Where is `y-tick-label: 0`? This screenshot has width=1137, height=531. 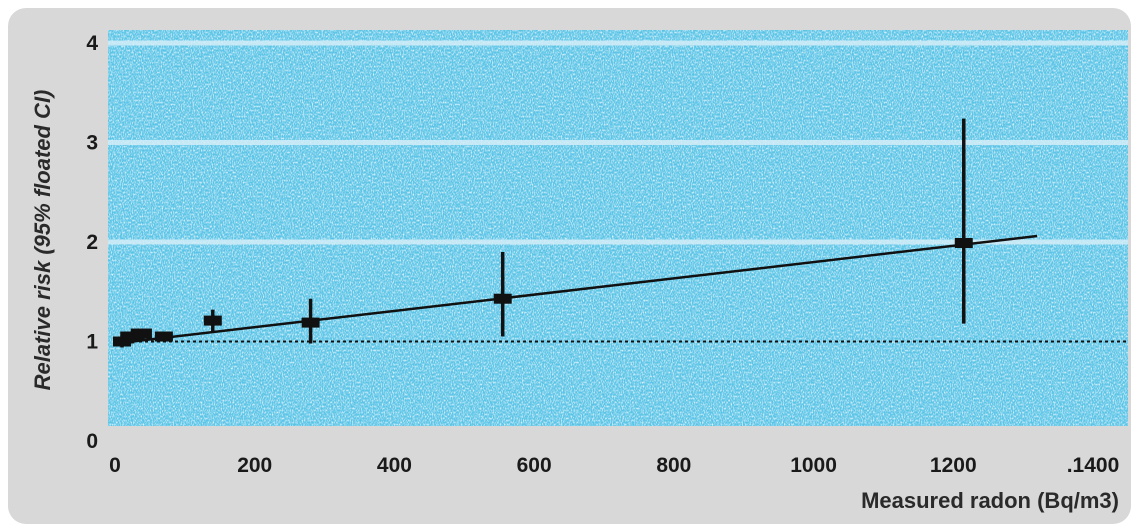 y-tick-label: 0 is located at coordinates (92, 441).